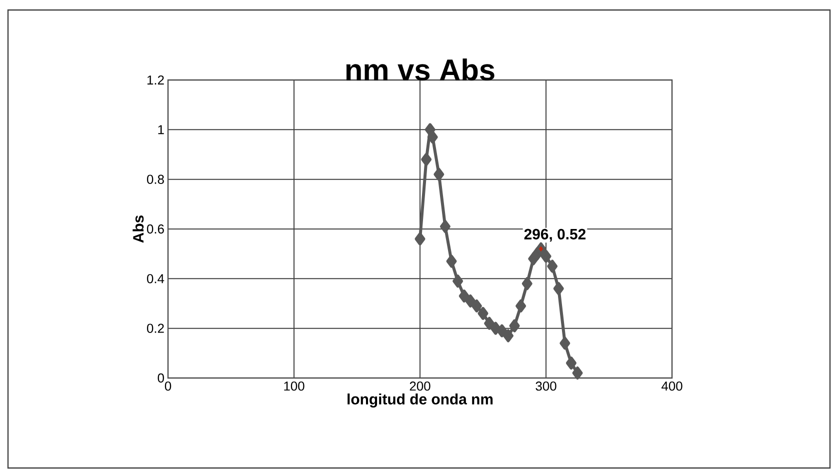 The width and height of the screenshot is (838, 476). I want to click on x-tick-label: 100, so click(294, 386).